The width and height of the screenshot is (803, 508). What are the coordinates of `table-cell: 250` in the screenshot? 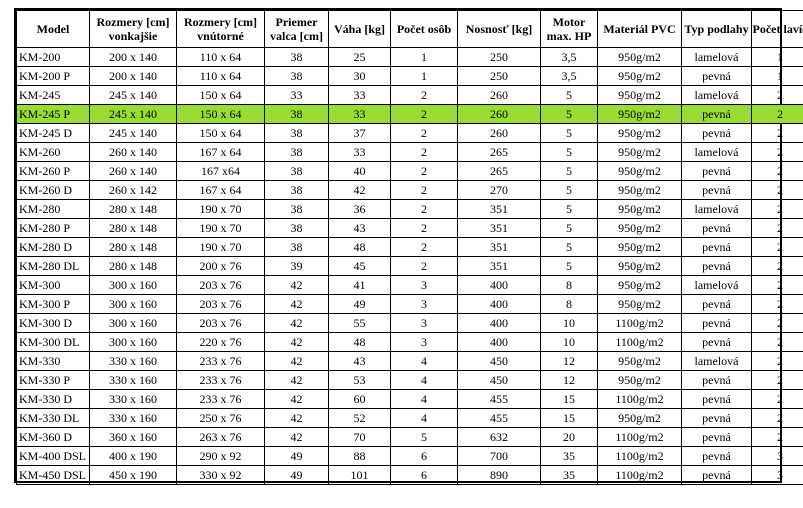 It's located at (499, 76).